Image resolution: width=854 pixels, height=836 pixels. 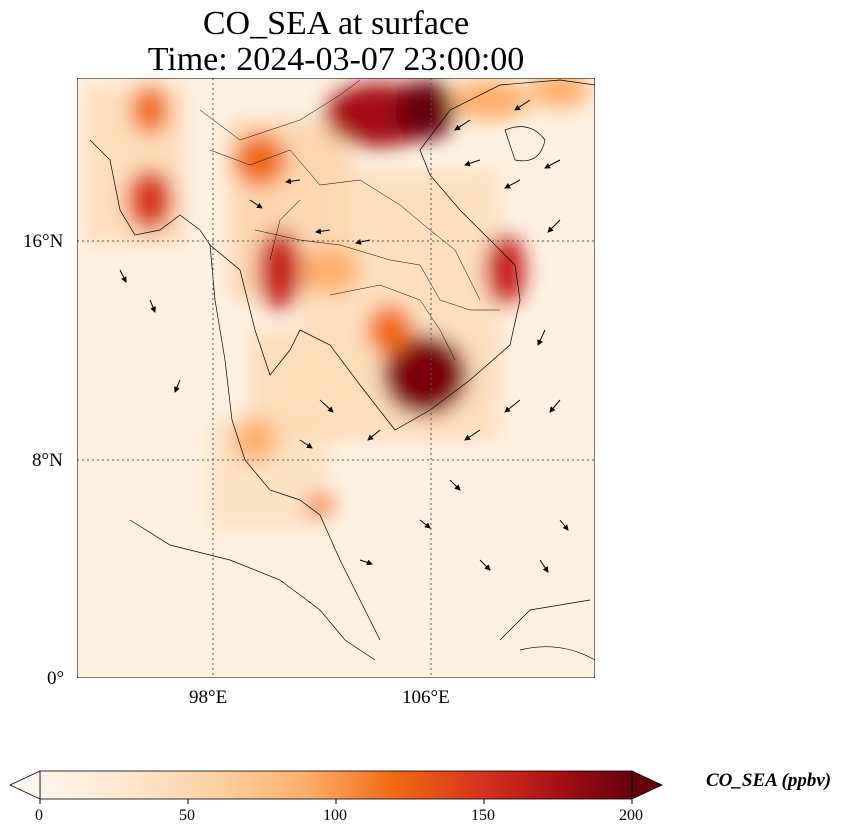 What do you see at coordinates (426, 697) in the screenshot?
I see `lon-tick-106e: 106°E` at bounding box center [426, 697].